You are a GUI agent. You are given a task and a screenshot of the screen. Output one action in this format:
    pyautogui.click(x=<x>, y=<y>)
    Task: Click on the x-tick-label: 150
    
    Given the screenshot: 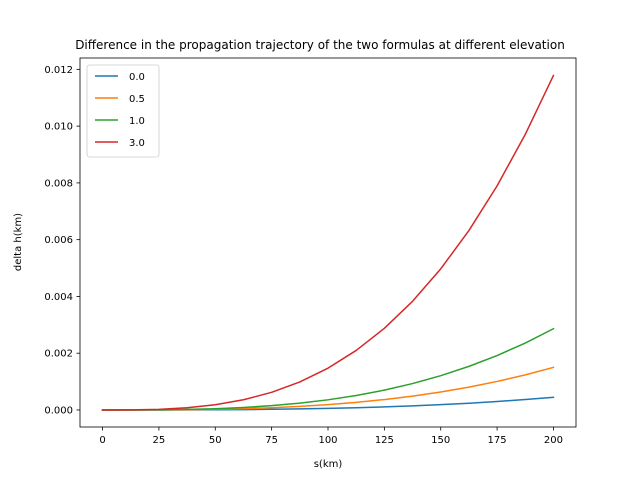 What is the action you would take?
    pyautogui.click(x=440, y=440)
    